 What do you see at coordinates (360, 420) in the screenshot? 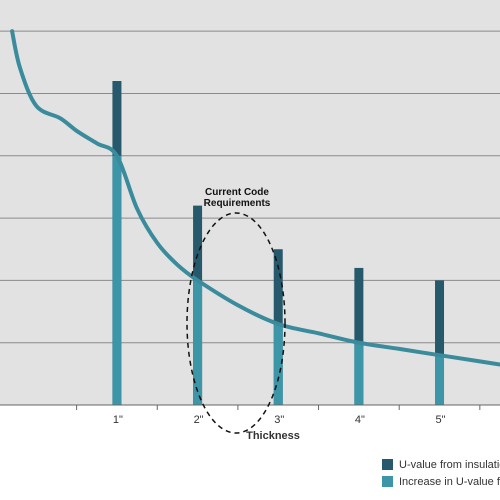
I see `x-tick-label: 4"` at bounding box center [360, 420].